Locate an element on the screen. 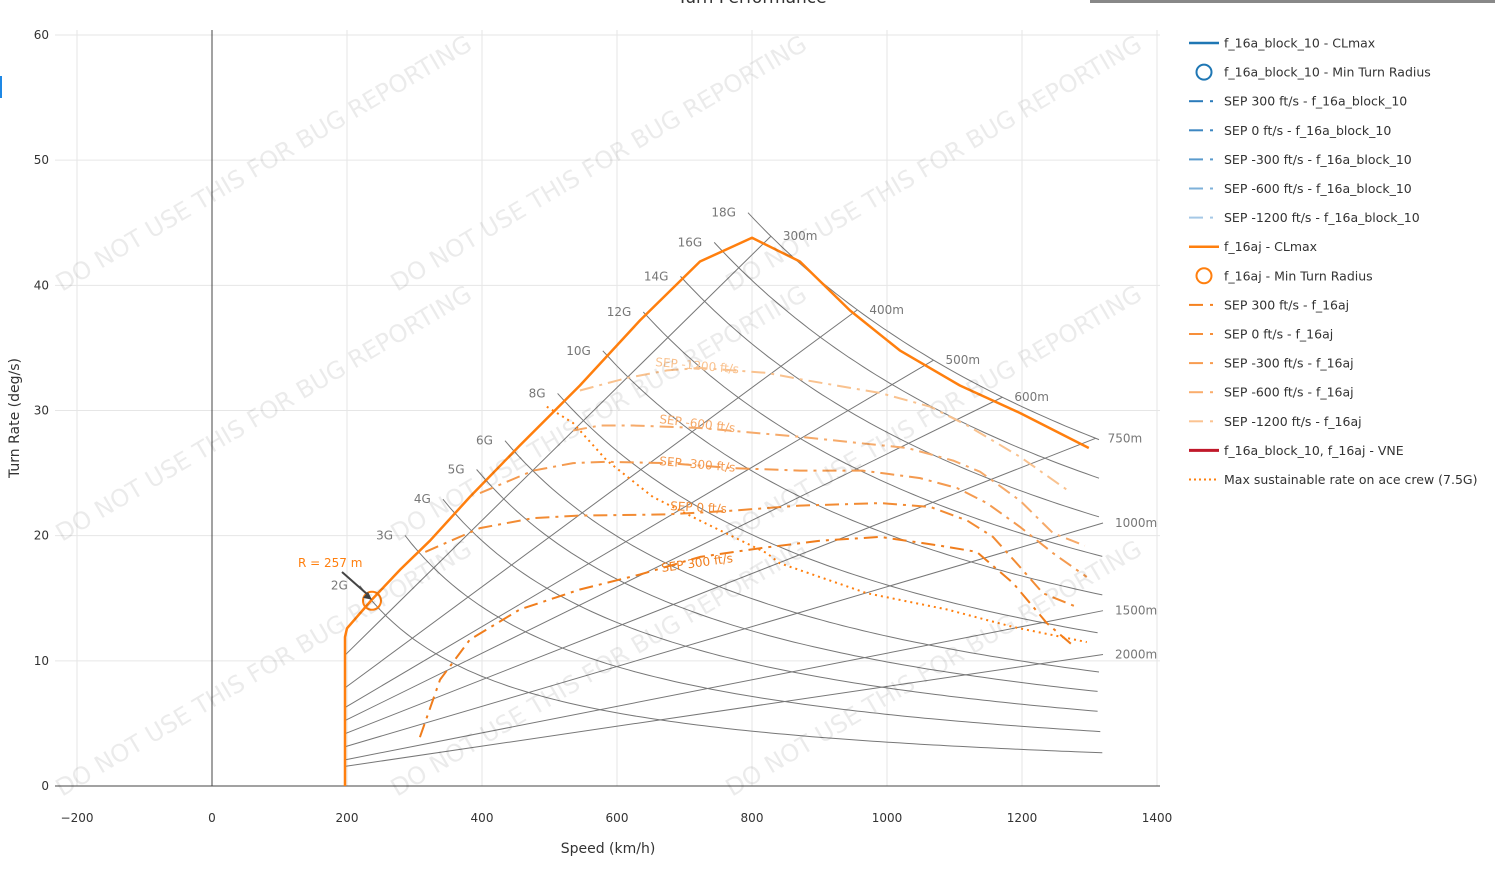 This screenshot has width=1495, height=872. x-tick-label: 1000 is located at coordinates (887, 818).